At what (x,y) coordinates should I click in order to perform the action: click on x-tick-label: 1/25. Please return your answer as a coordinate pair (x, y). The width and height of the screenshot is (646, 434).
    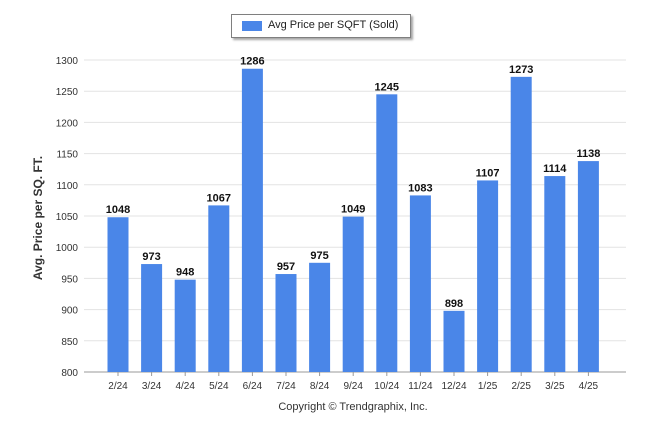
    Looking at the image, I should click on (488, 386).